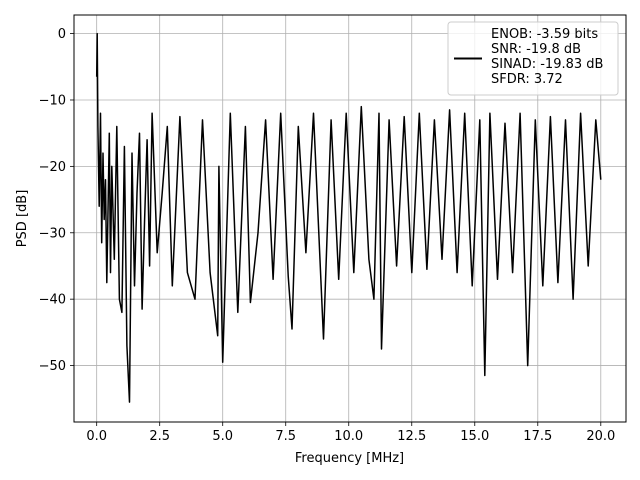 The height and width of the screenshot is (480, 640). I want to click on legend-line-sfdr: SFDR: 3.72, so click(527, 79).